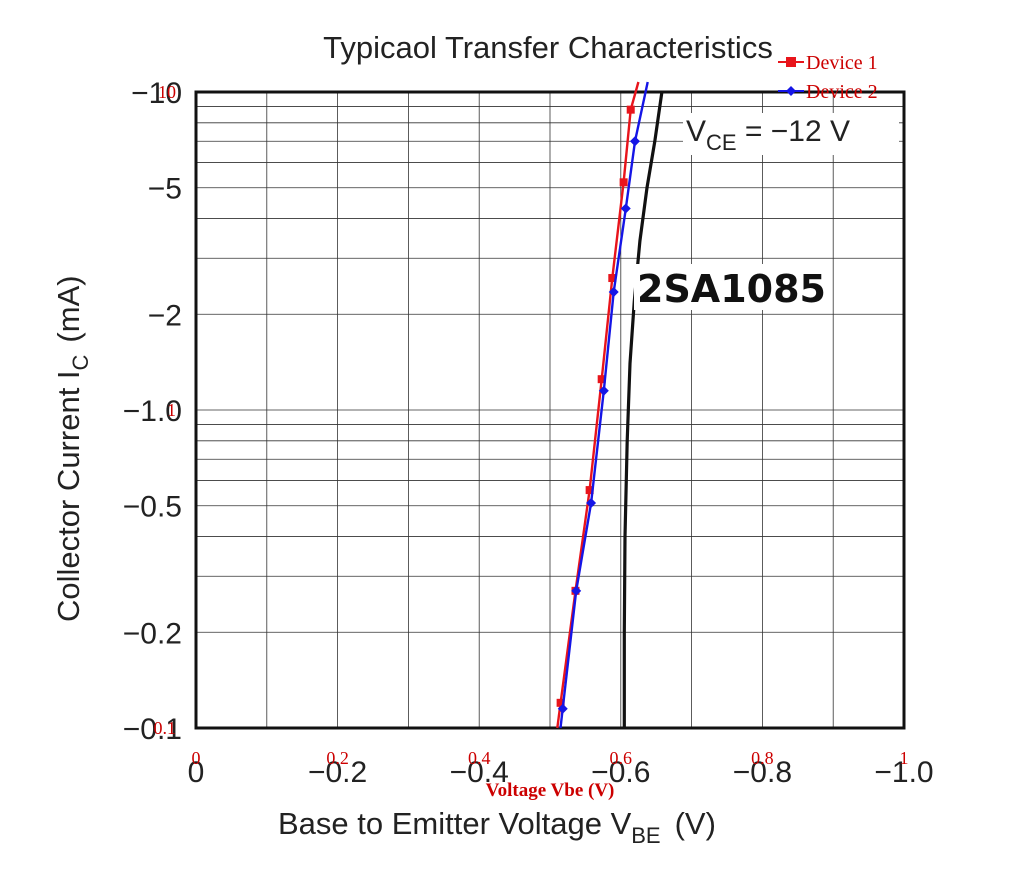  I want to click on x-tick-labels: 0 −0.2 −0.4 −0.6 −0.8 −1.0, so click(561, 772).